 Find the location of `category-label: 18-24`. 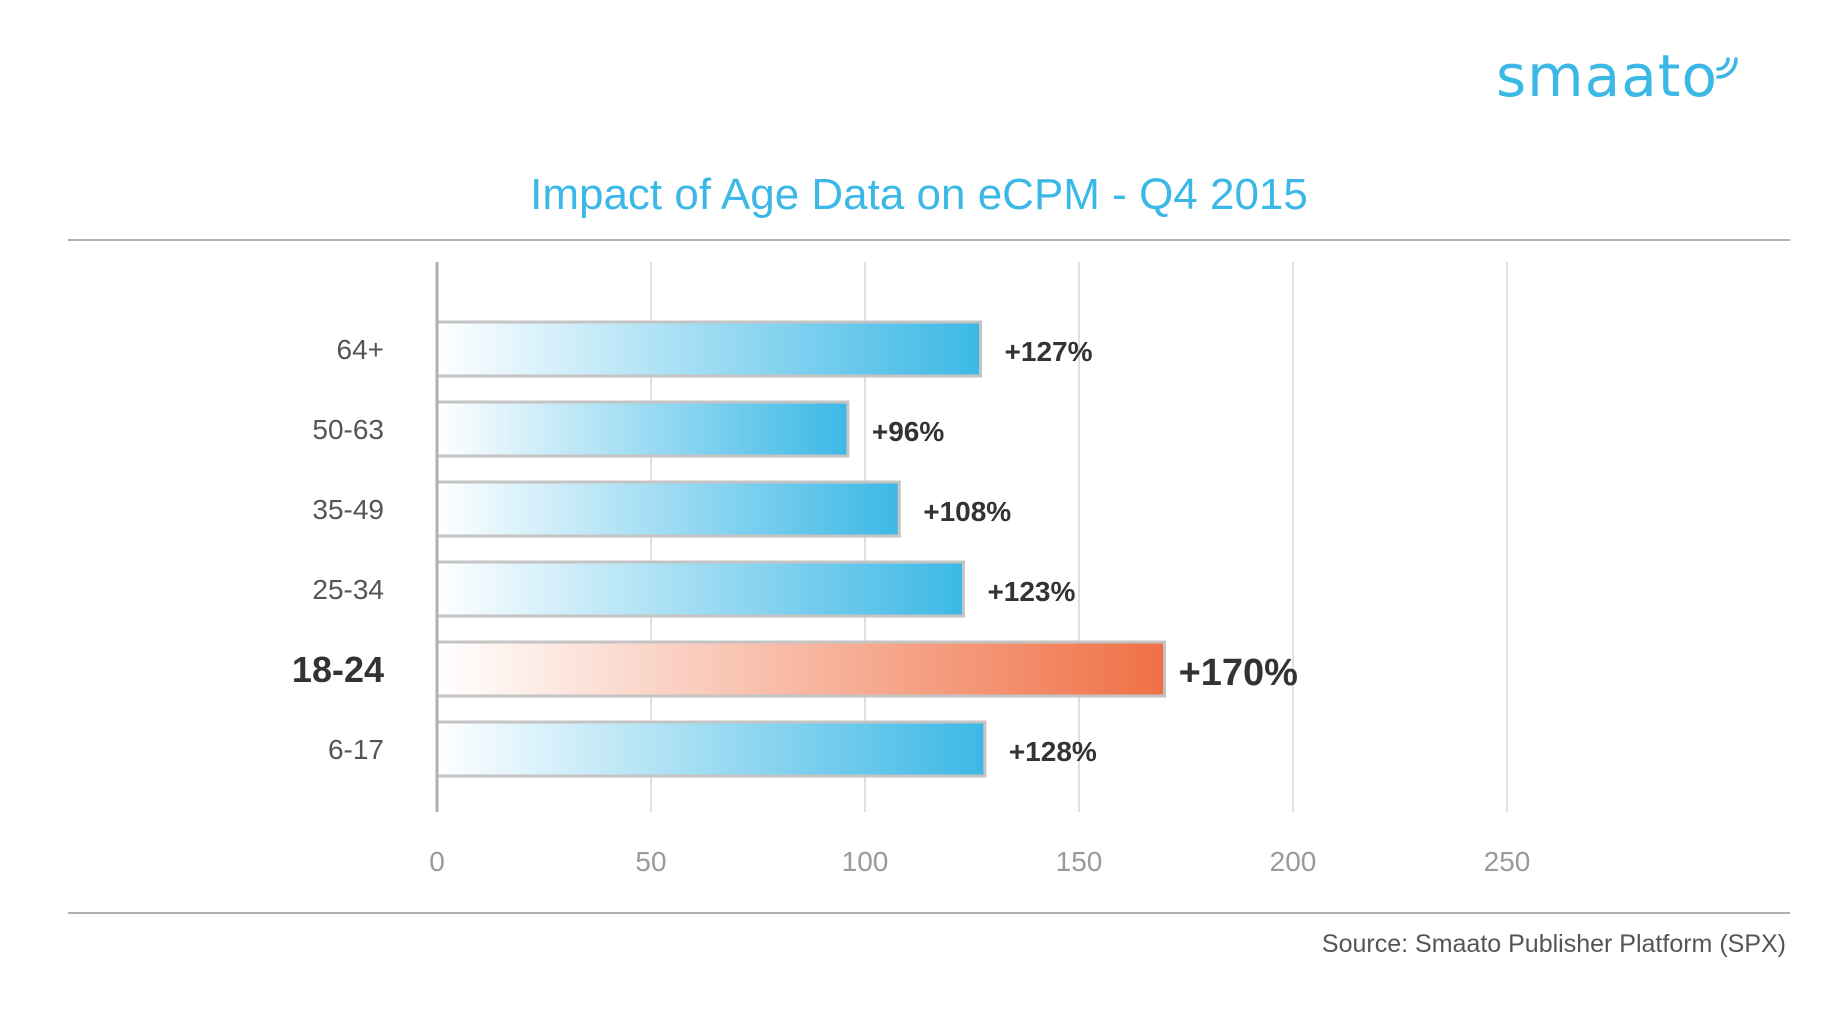

category-label: 18-24 is located at coordinates (338, 669).